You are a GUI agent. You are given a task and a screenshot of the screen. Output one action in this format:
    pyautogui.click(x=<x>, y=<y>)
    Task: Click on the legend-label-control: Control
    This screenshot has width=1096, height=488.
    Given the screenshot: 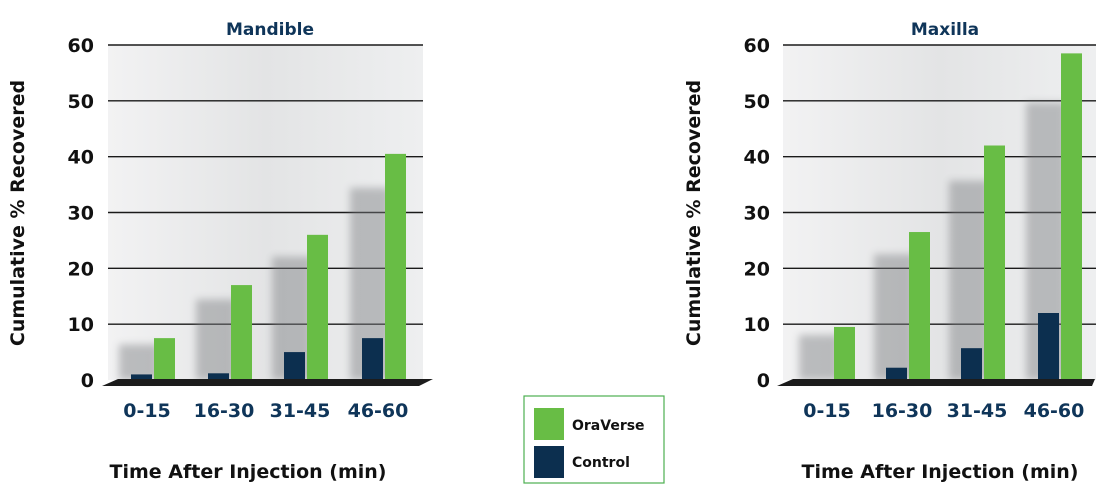 What is the action you would take?
    pyautogui.click(x=601, y=463)
    